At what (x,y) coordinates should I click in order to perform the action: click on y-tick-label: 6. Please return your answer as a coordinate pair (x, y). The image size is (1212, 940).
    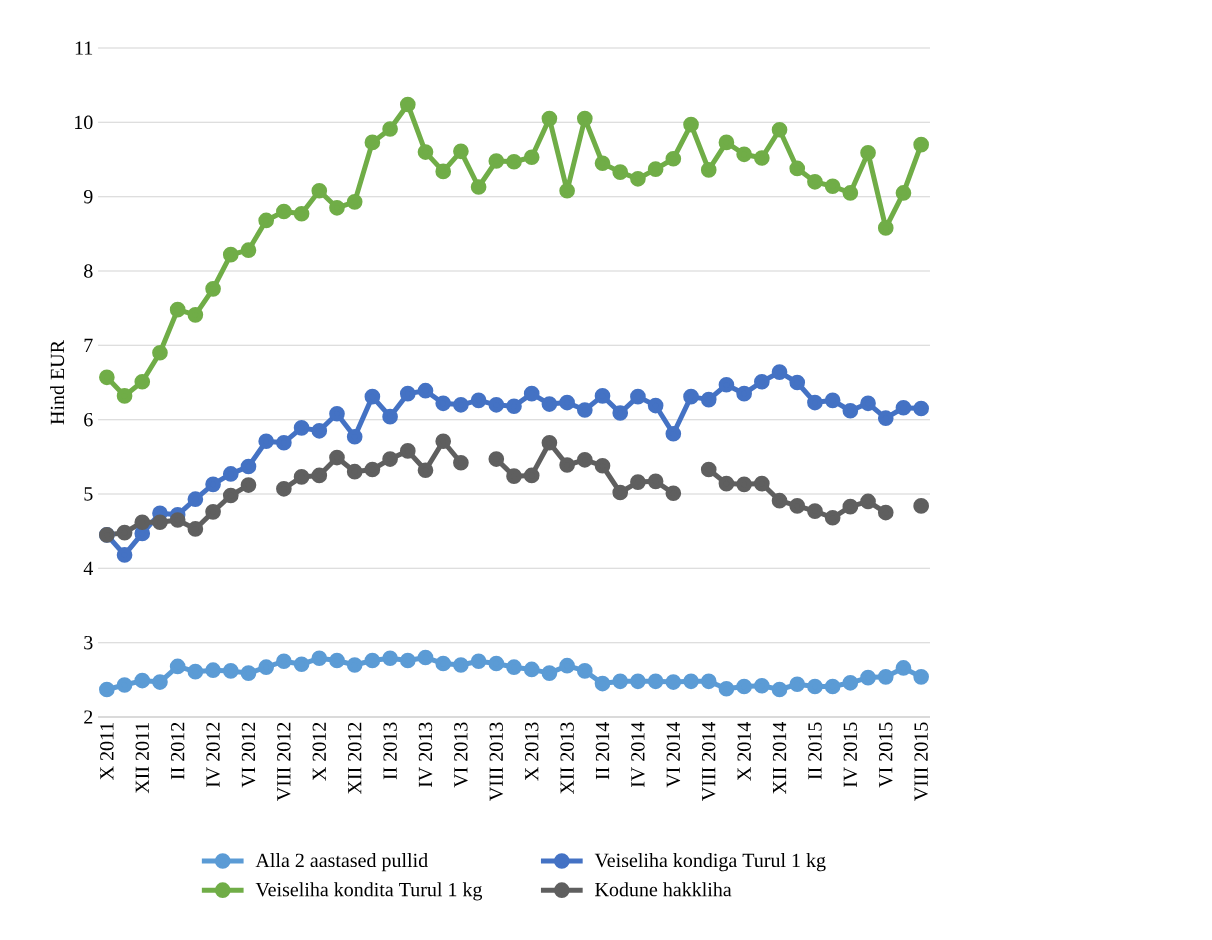
    Looking at the image, I should click on (88, 419).